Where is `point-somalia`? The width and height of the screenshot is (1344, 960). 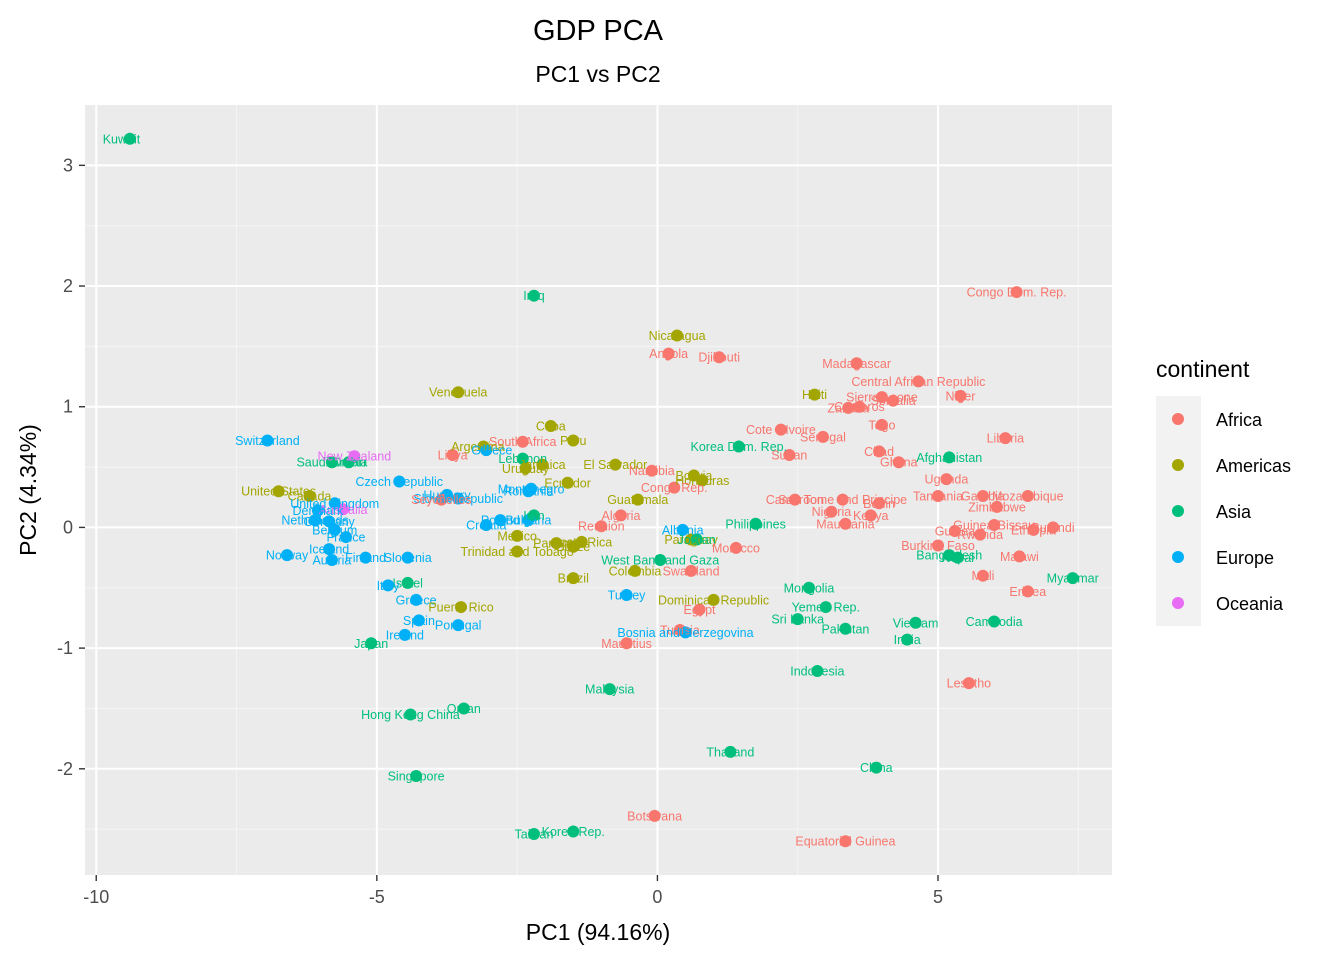
point-somalia is located at coordinates (893, 400).